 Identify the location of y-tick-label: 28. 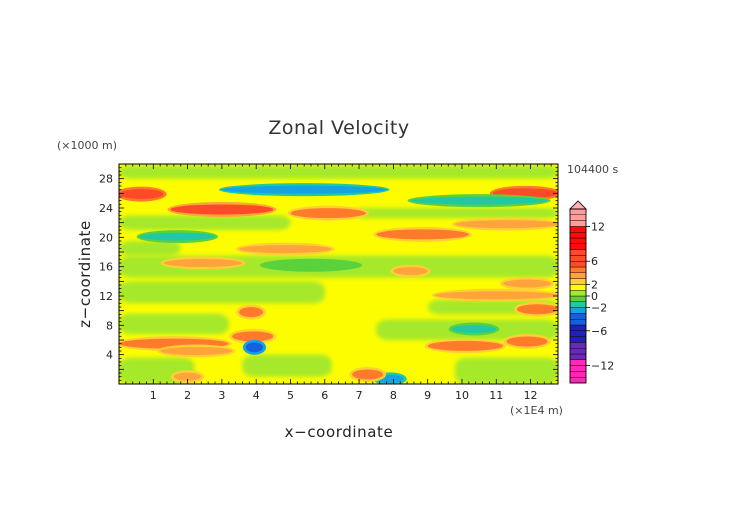
(106, 179).